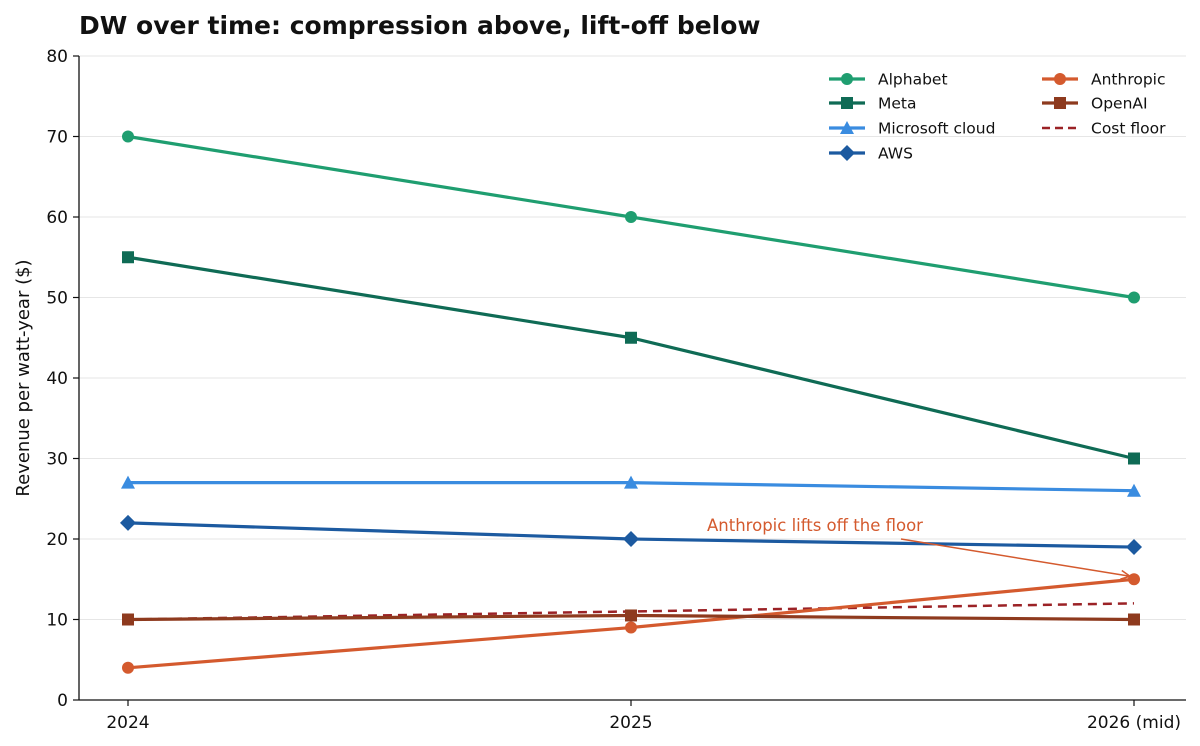 This screenshot has width=1200, height=746. Describe the element at coordinates (897, 104) in the screenshot. I see `legend-label: Meta` at that location.